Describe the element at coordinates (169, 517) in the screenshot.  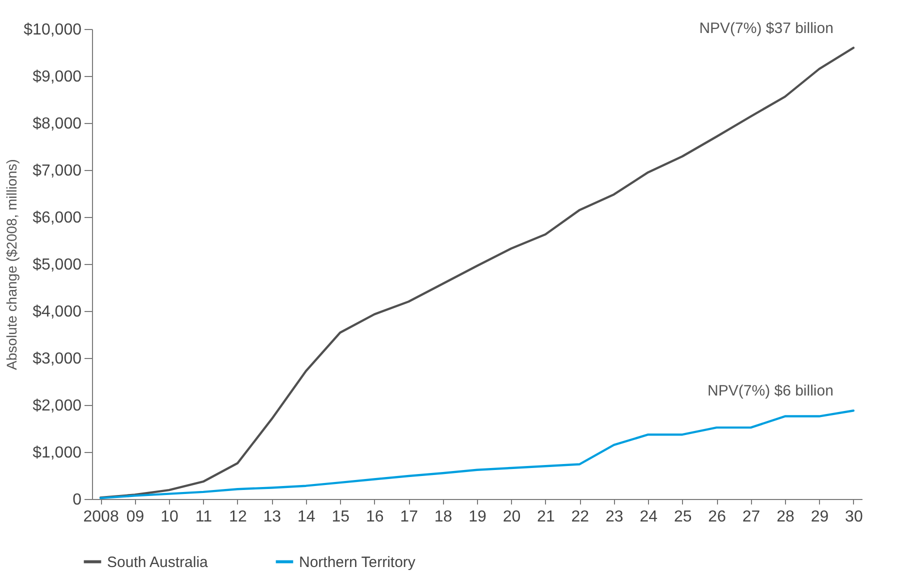
I see `x-tick-label: 10` at that location.